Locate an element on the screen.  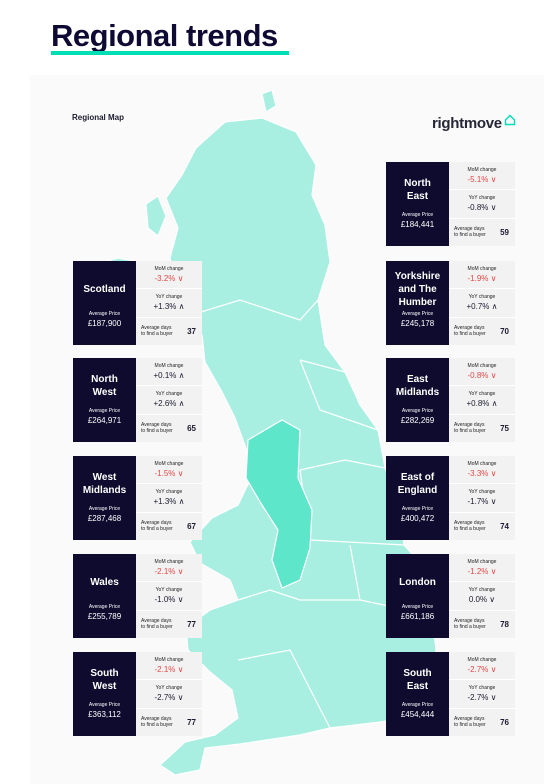
region-summary: Scotland Average Price £187,900 is located at coordinates (104, 303).